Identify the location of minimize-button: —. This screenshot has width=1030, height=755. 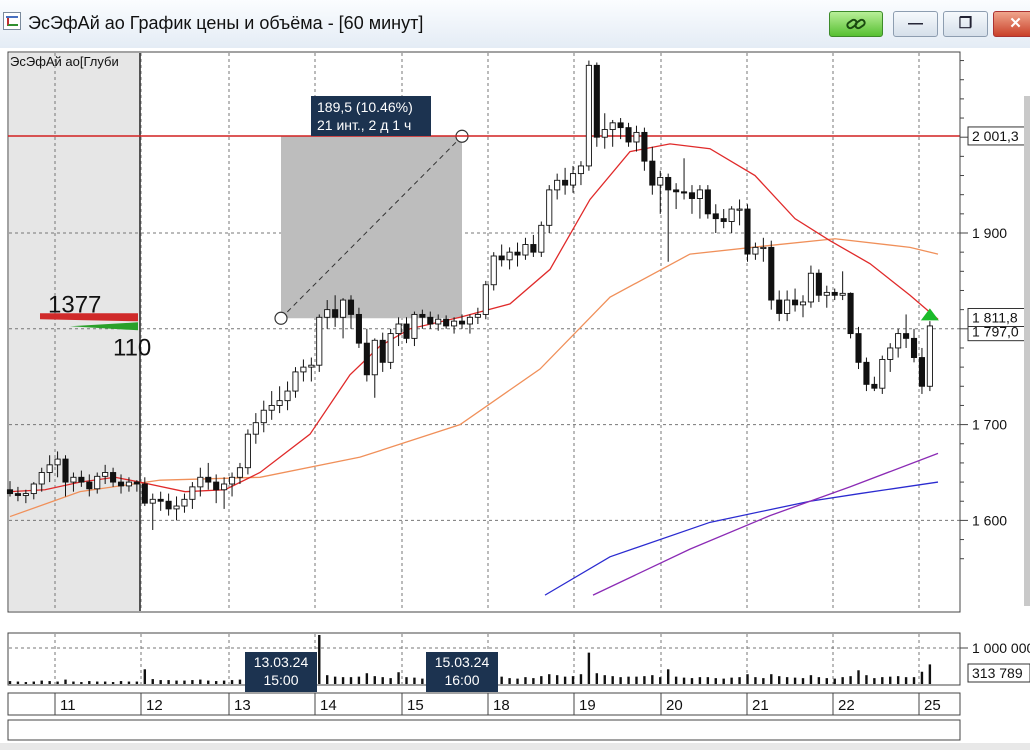
(915, 24).